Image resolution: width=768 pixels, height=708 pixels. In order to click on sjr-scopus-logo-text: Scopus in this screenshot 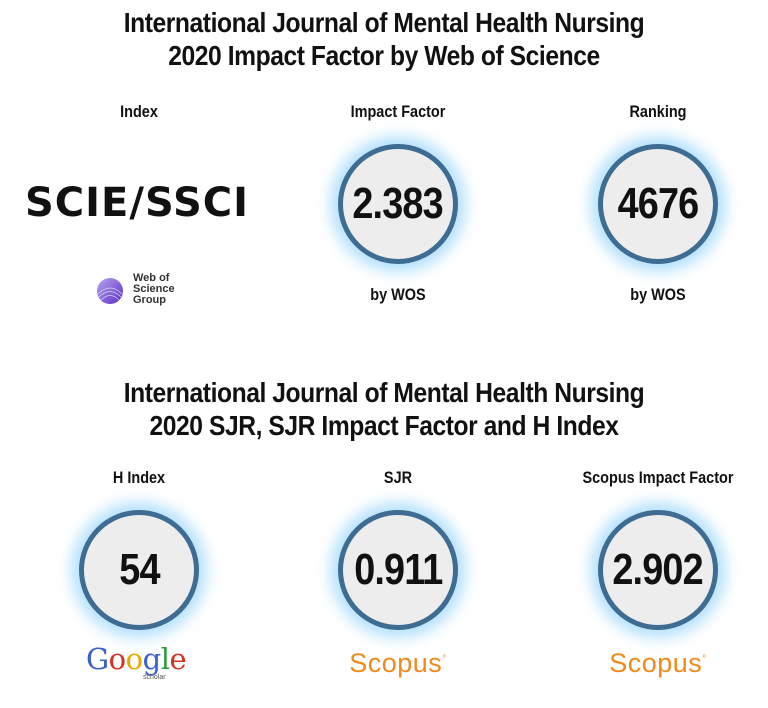, I will do `click(396, 663)`.